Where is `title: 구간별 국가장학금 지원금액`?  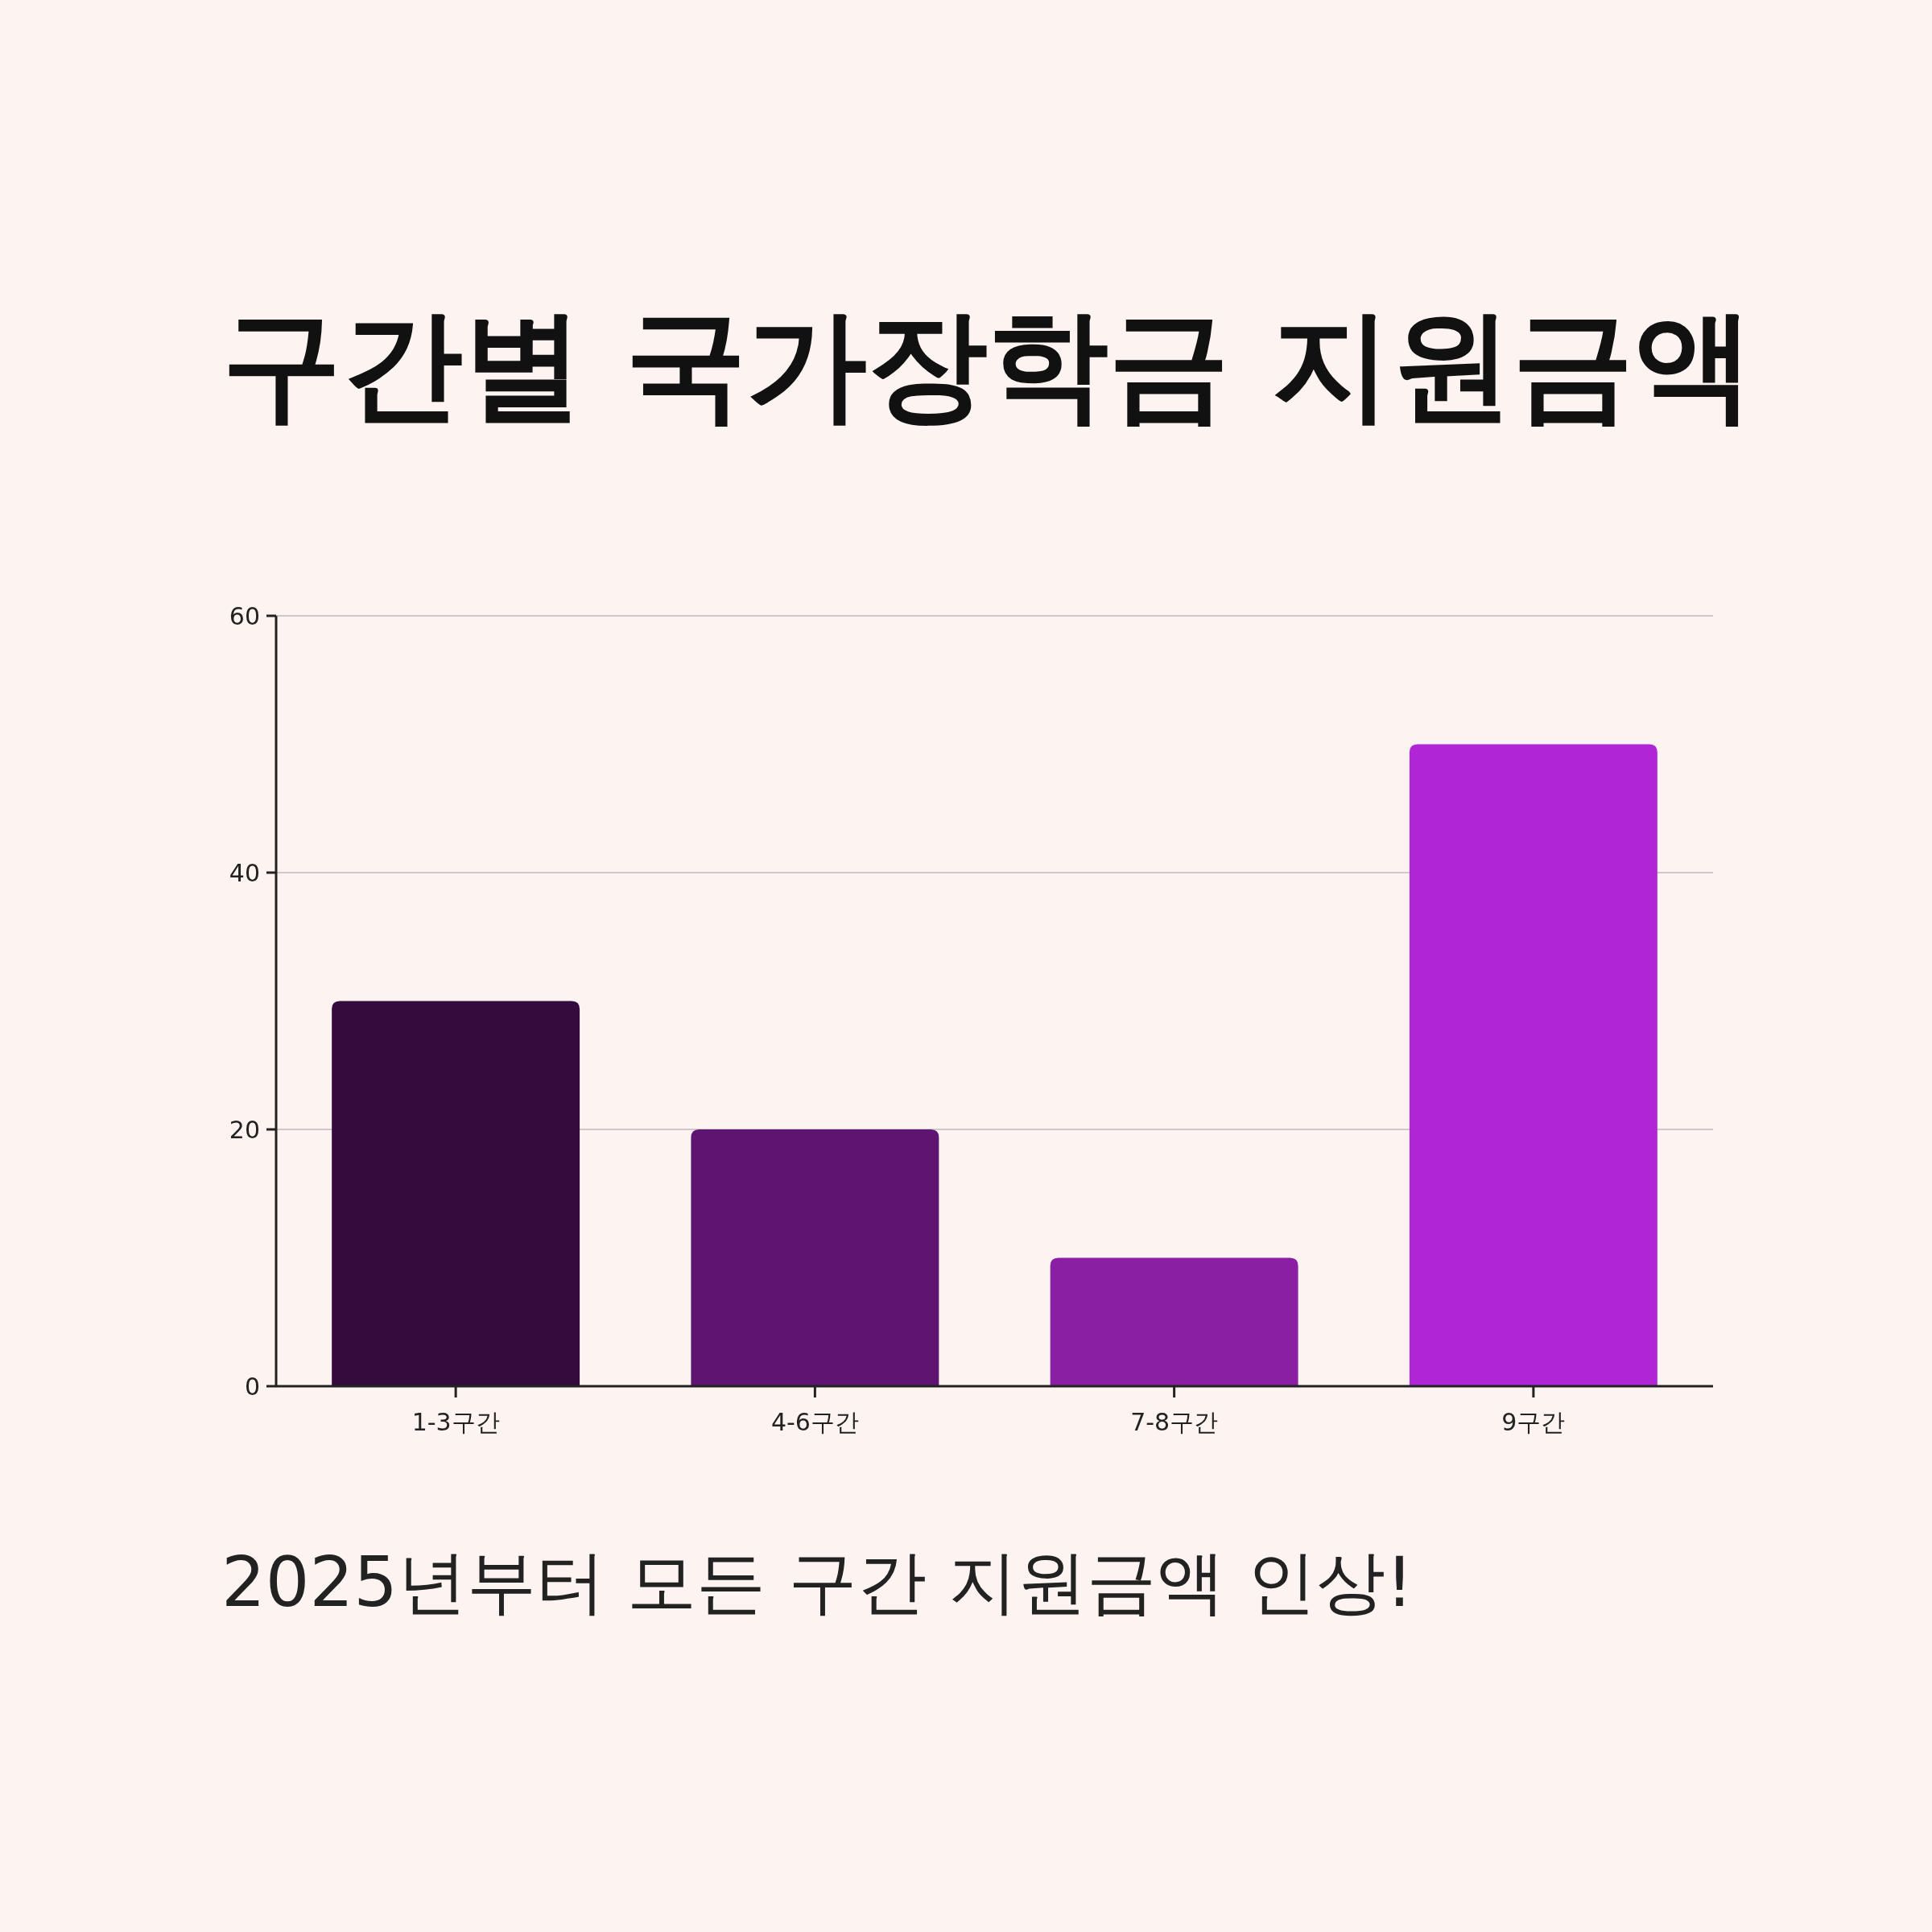
title: 구간별 국가장학금 지원금액 is located at coordinates (988, 365).